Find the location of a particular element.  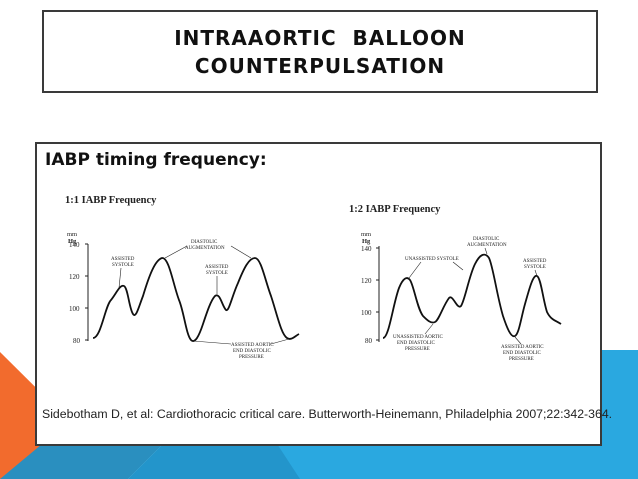

figure2-label-diastolic-aug-2: AUGMENTATION is located at coordinates (487, 245).